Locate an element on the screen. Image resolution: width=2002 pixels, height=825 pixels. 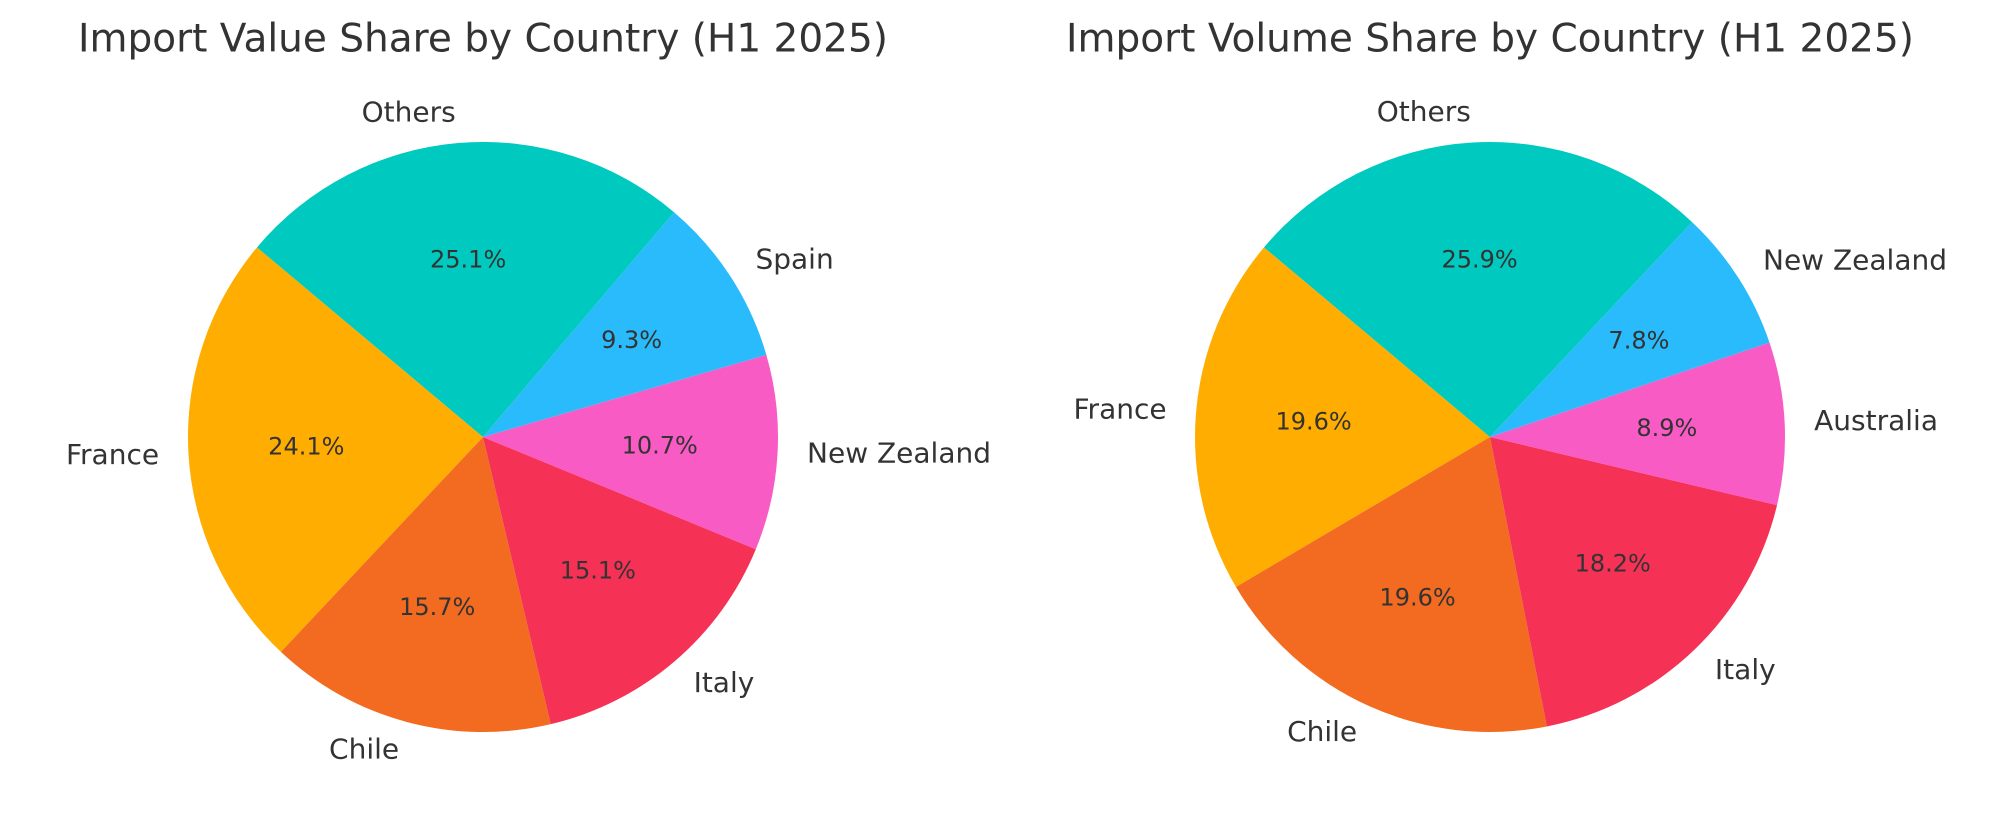
value-label: 15.1% is located at coordinates (598, 571).